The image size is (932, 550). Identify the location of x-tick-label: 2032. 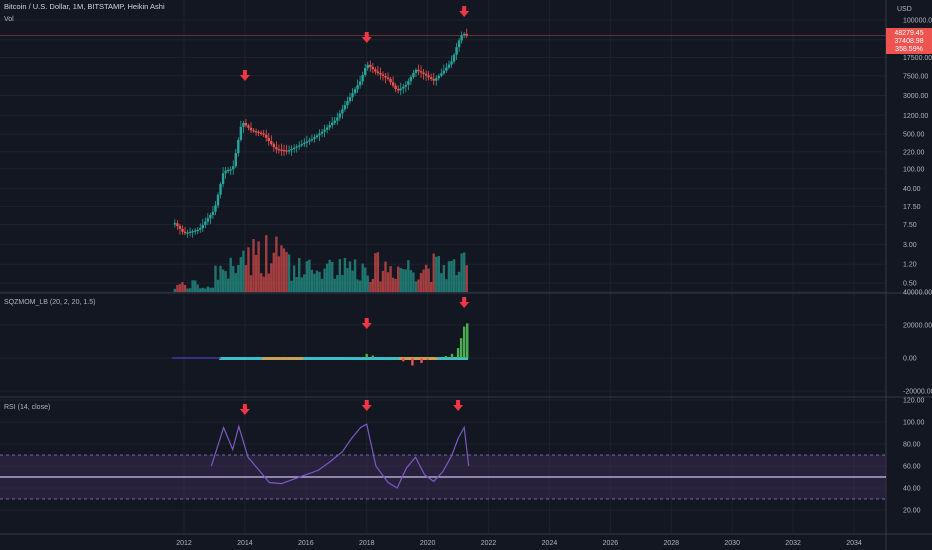
(793, 543).